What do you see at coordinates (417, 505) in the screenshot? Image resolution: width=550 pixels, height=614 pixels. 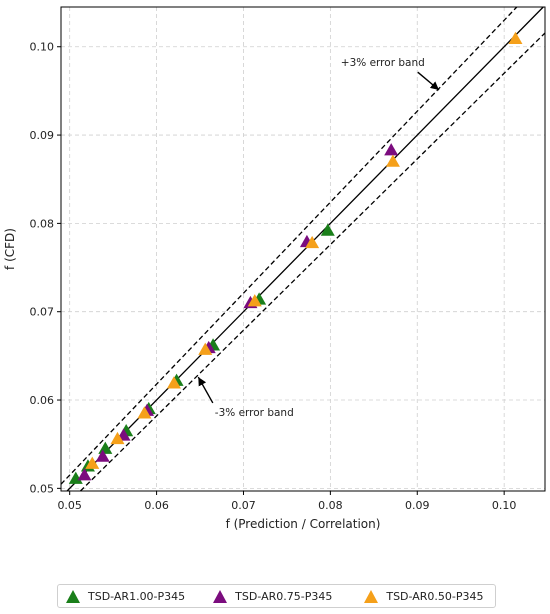 I see `x-tick-label: 0.09` at bounding box center [417, 505].